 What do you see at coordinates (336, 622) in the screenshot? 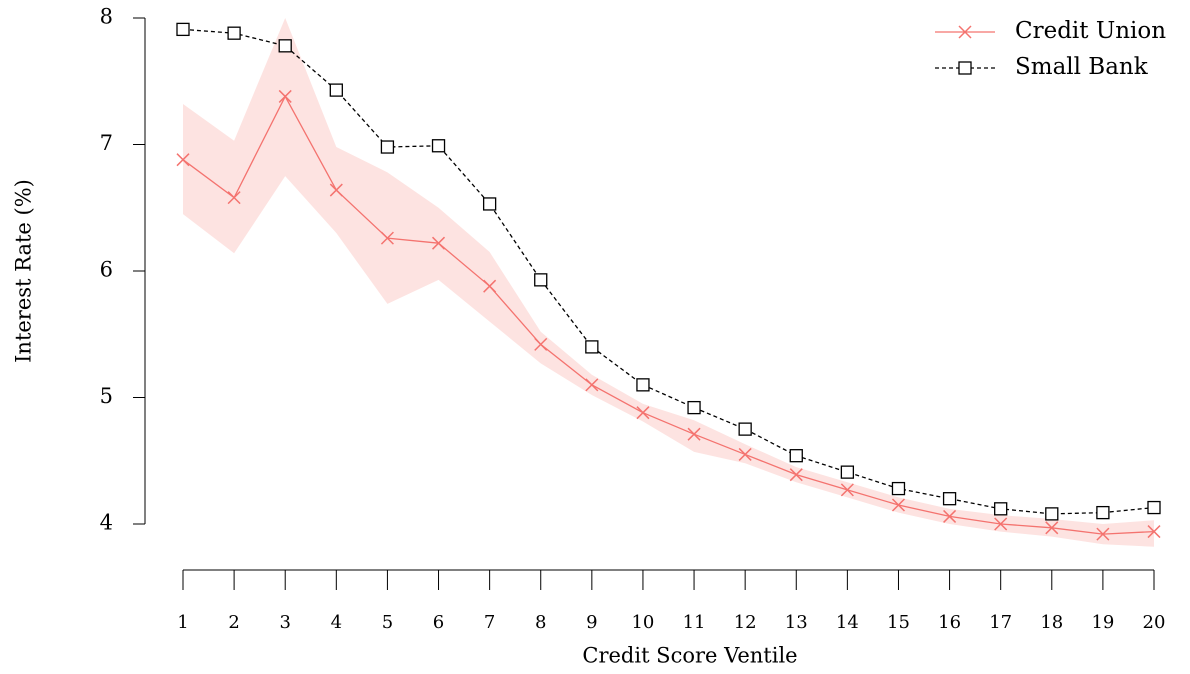
I see `x-tick-label: 4` at bounding box center [336, 622].